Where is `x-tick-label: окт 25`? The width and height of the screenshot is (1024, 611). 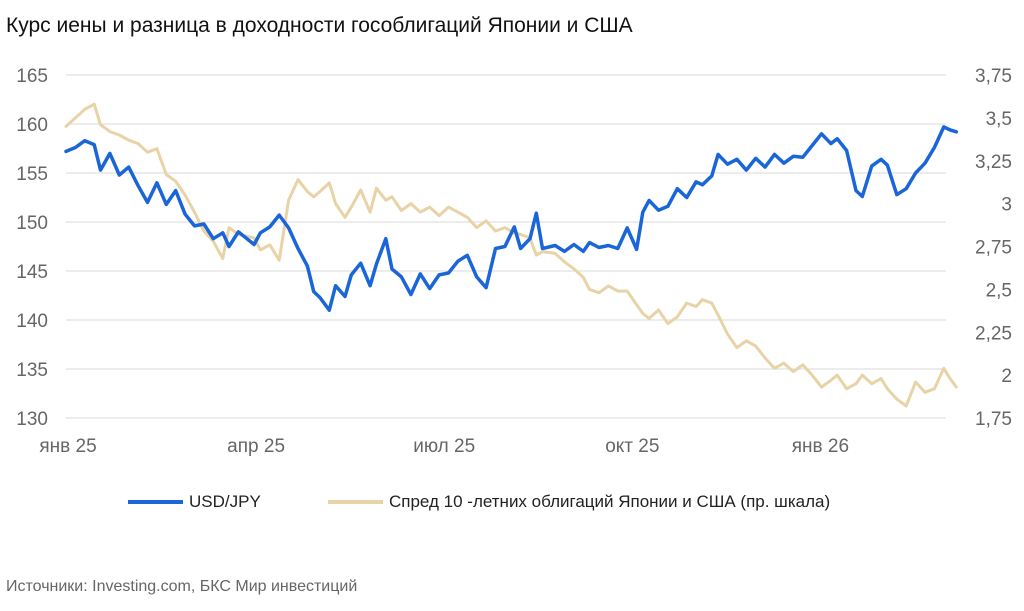 x-tick-label: окт 25 is located at coordinates (632, 446).